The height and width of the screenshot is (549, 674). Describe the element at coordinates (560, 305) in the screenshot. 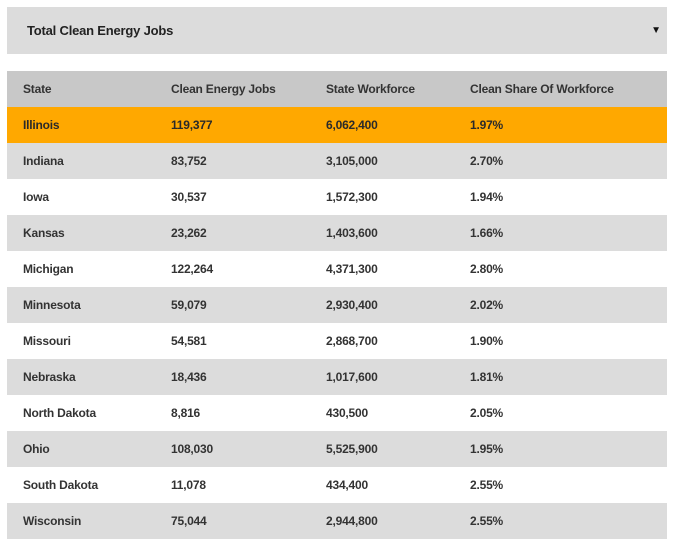

I see `cell-clean-share: 2.02%` at that location.